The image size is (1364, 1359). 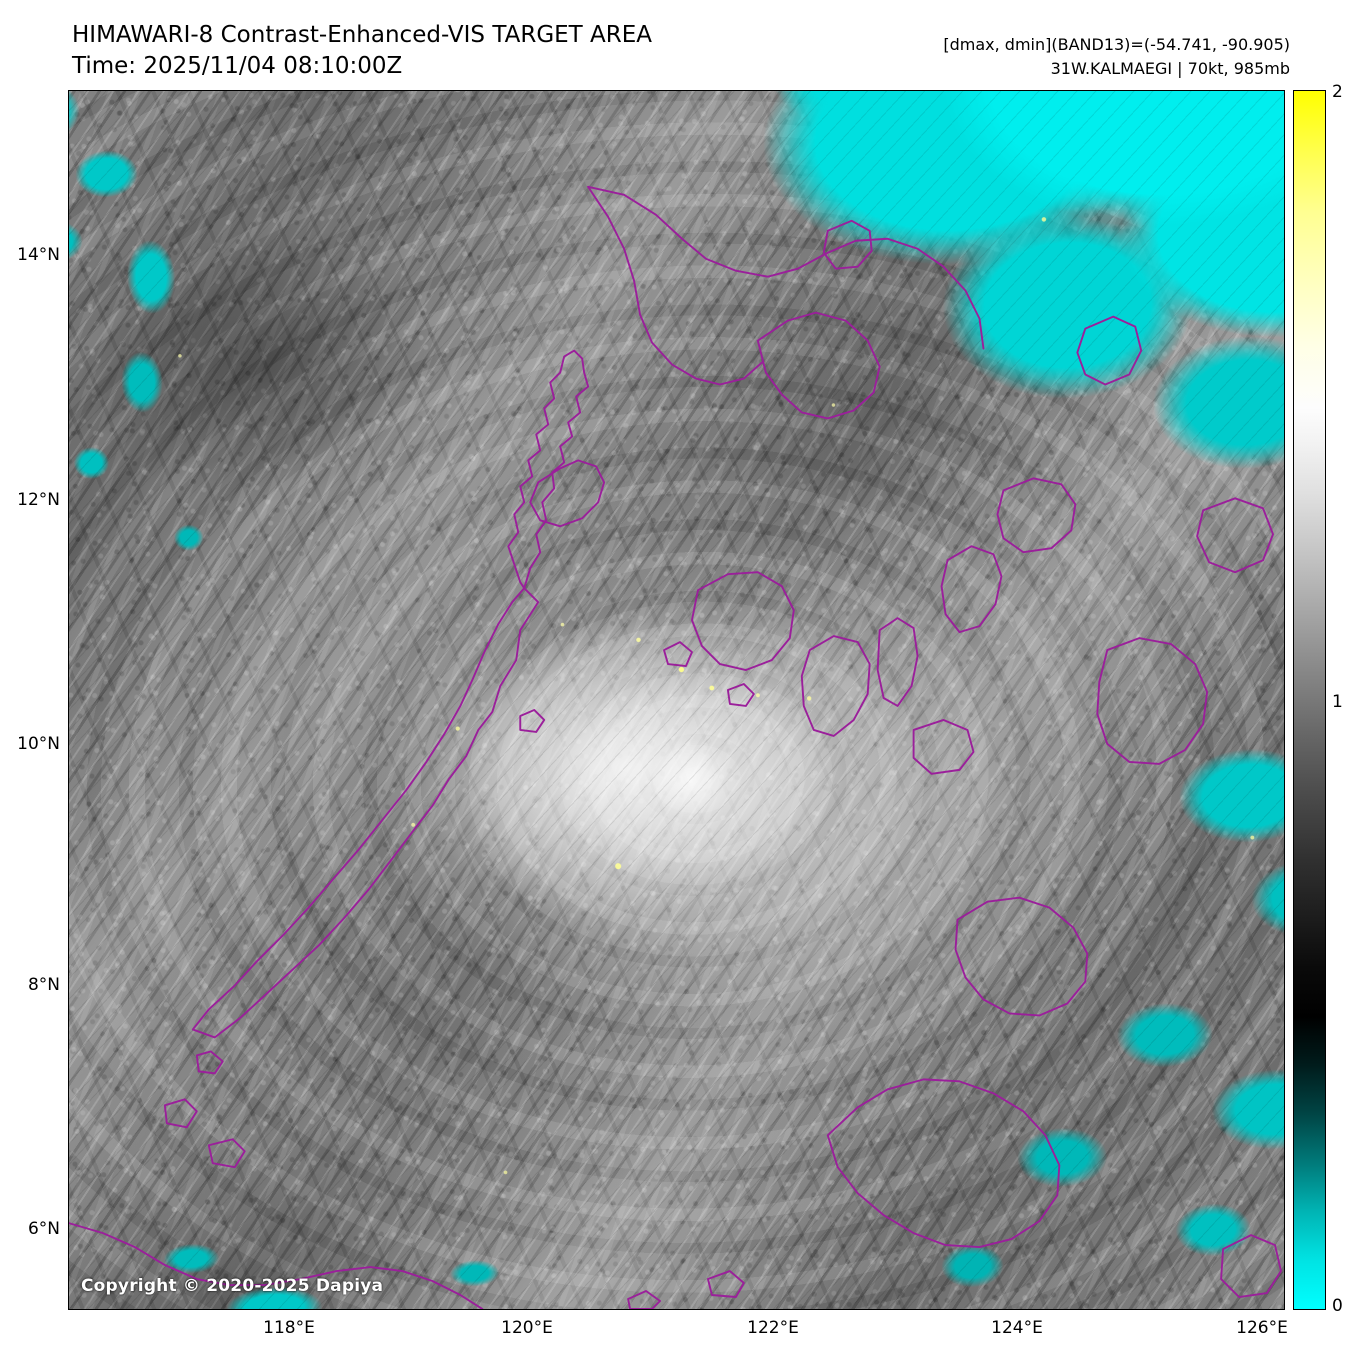 I want to click on x-axis-tick-124e: 124°E, so click(x=1017, y=1328).